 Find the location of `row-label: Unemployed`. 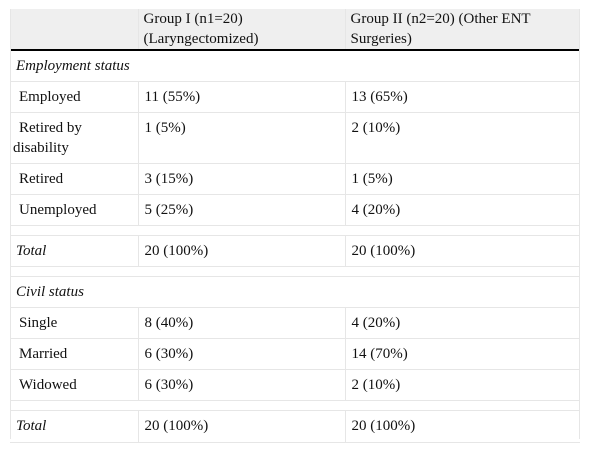

row-label: Unemployed is located at coordinates (74, 210).